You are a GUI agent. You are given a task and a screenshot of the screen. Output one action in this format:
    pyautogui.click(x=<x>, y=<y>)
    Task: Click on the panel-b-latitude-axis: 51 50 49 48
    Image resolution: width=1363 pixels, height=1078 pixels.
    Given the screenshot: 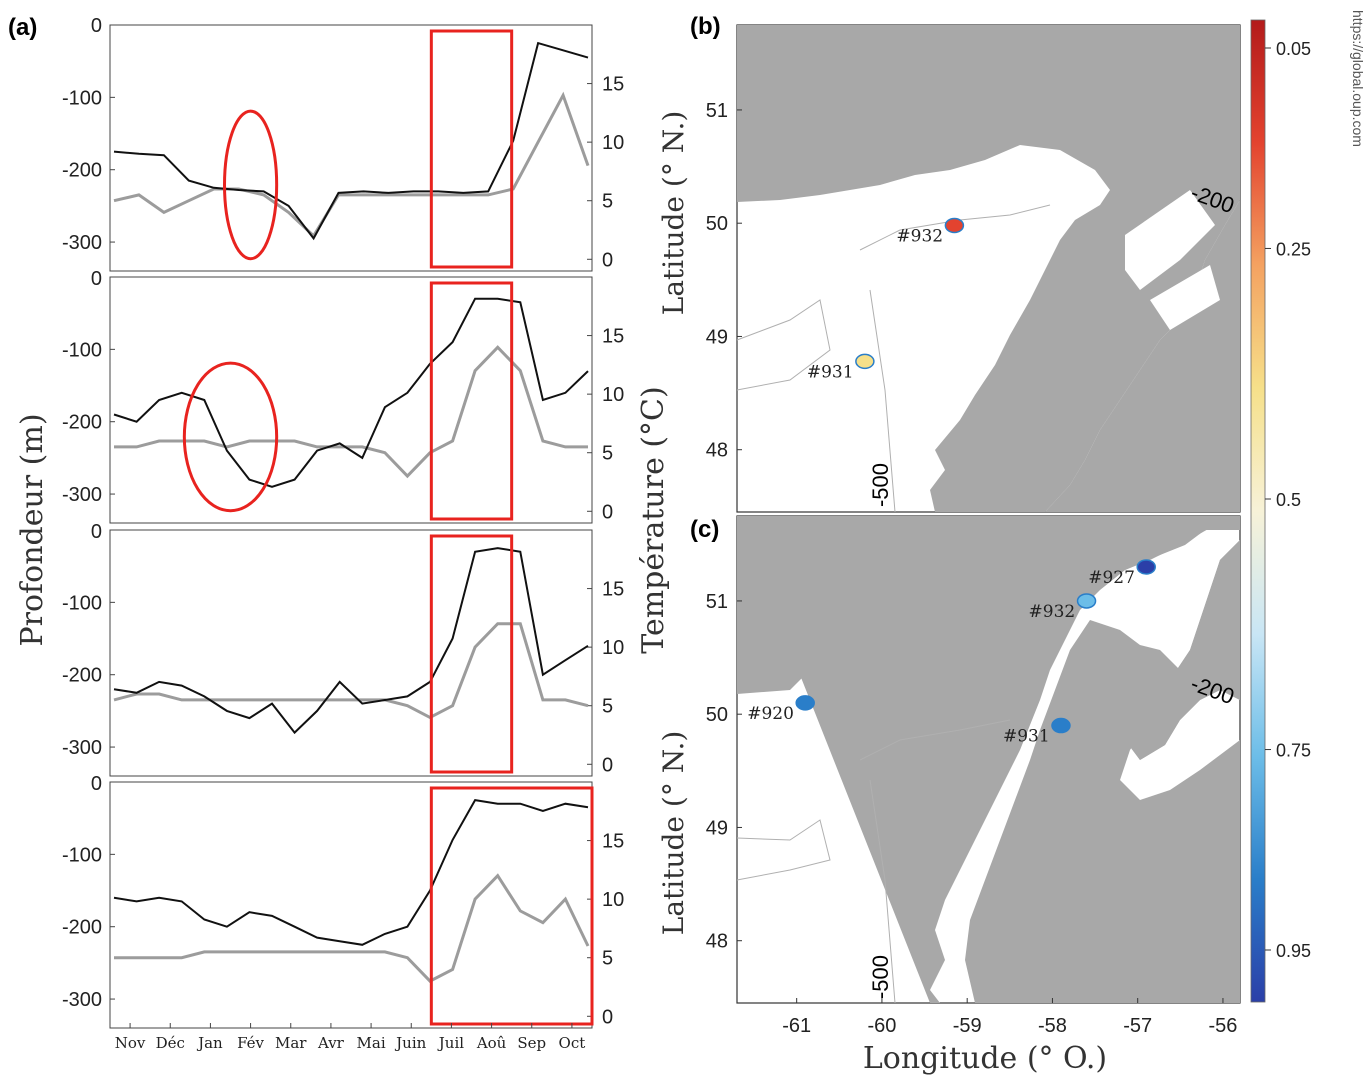 What is the action you would take?
    pyautogui.click(x=724, y=281)
    